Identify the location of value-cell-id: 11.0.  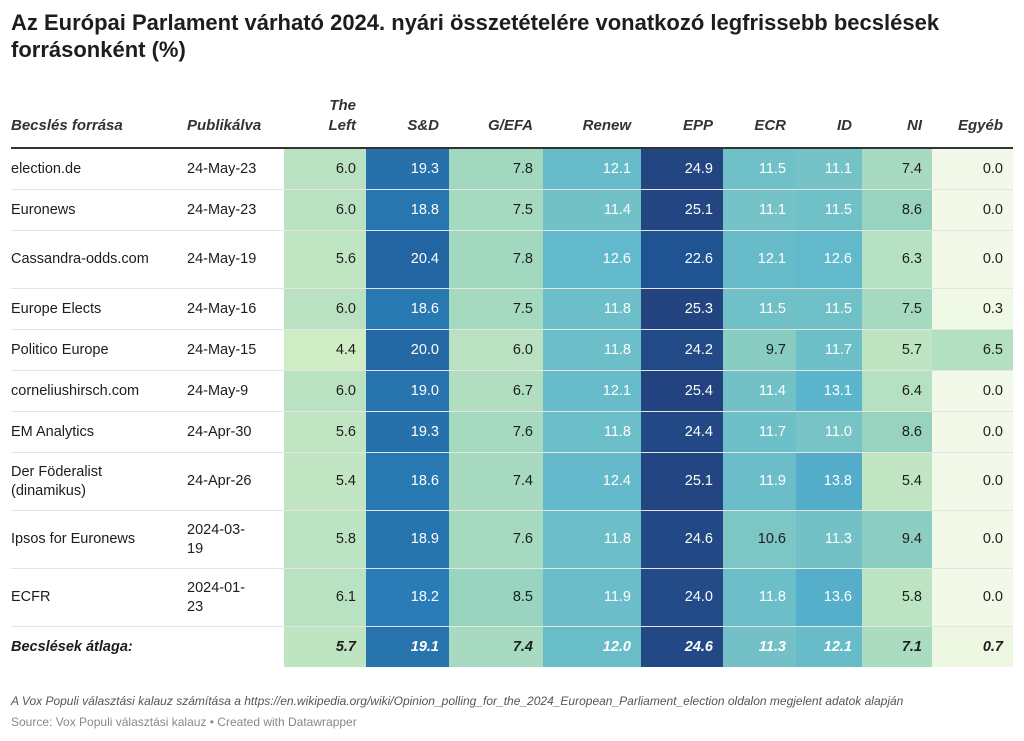
(829, 432).